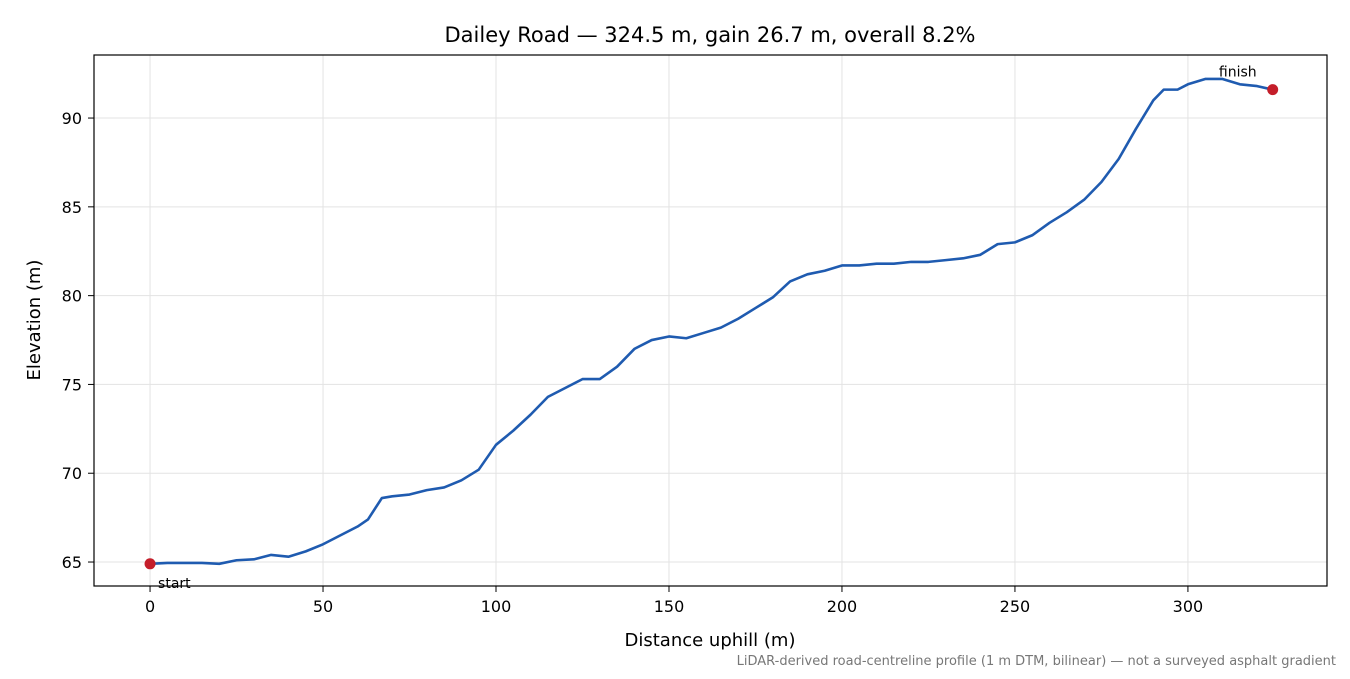 The image size is (1350, 679). I want to click on y-tick-label: 65, so click(72, 562).